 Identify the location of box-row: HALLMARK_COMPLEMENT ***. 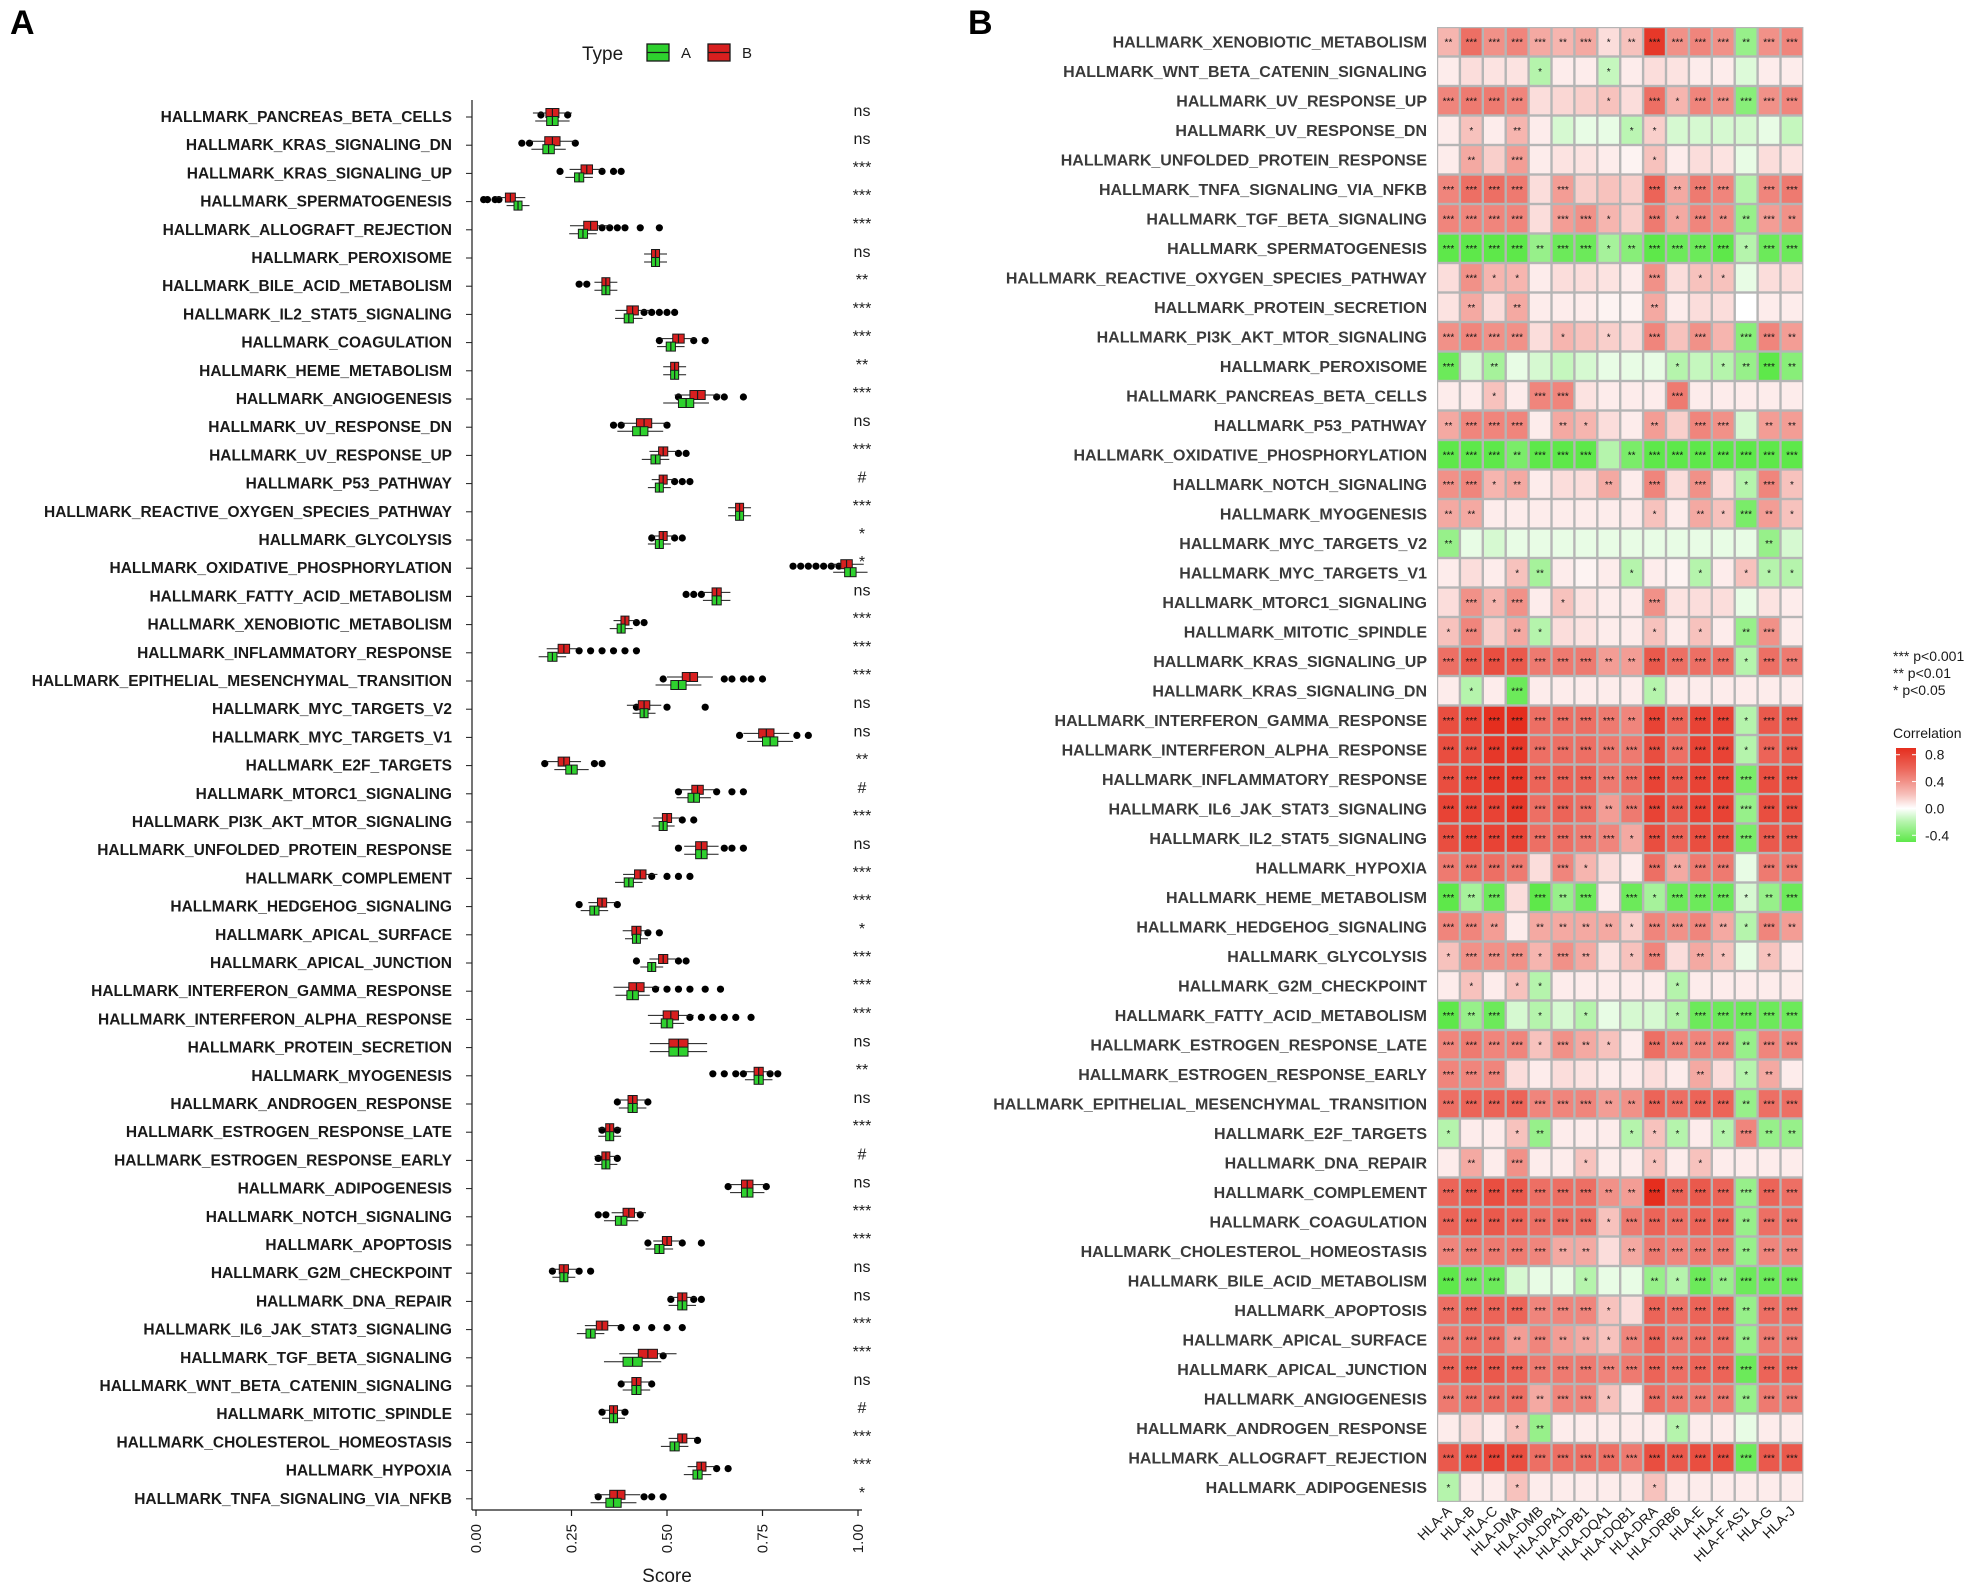
(558, 876).